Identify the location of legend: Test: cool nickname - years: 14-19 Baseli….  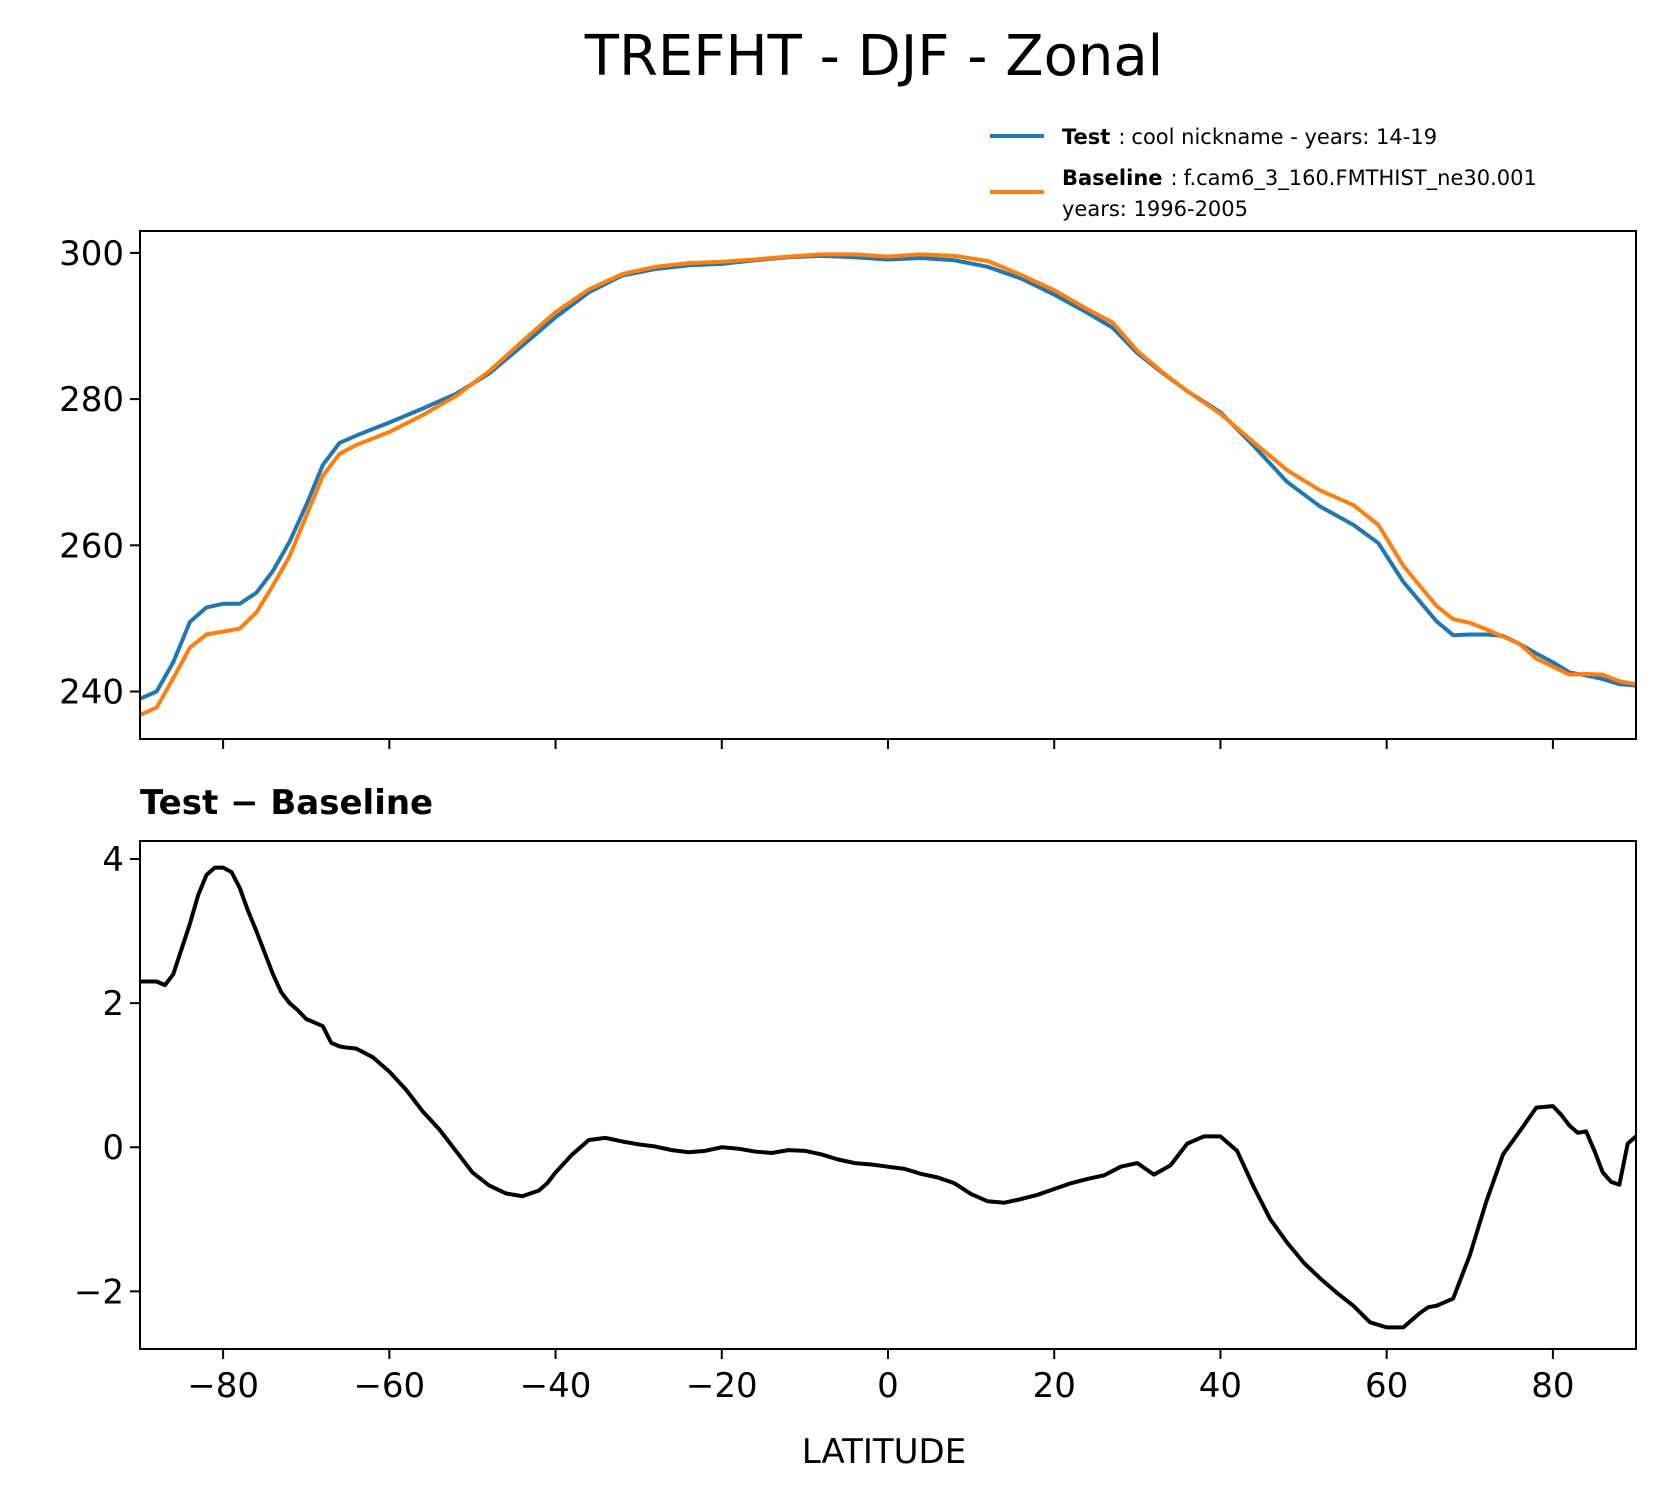
(1263, 173).